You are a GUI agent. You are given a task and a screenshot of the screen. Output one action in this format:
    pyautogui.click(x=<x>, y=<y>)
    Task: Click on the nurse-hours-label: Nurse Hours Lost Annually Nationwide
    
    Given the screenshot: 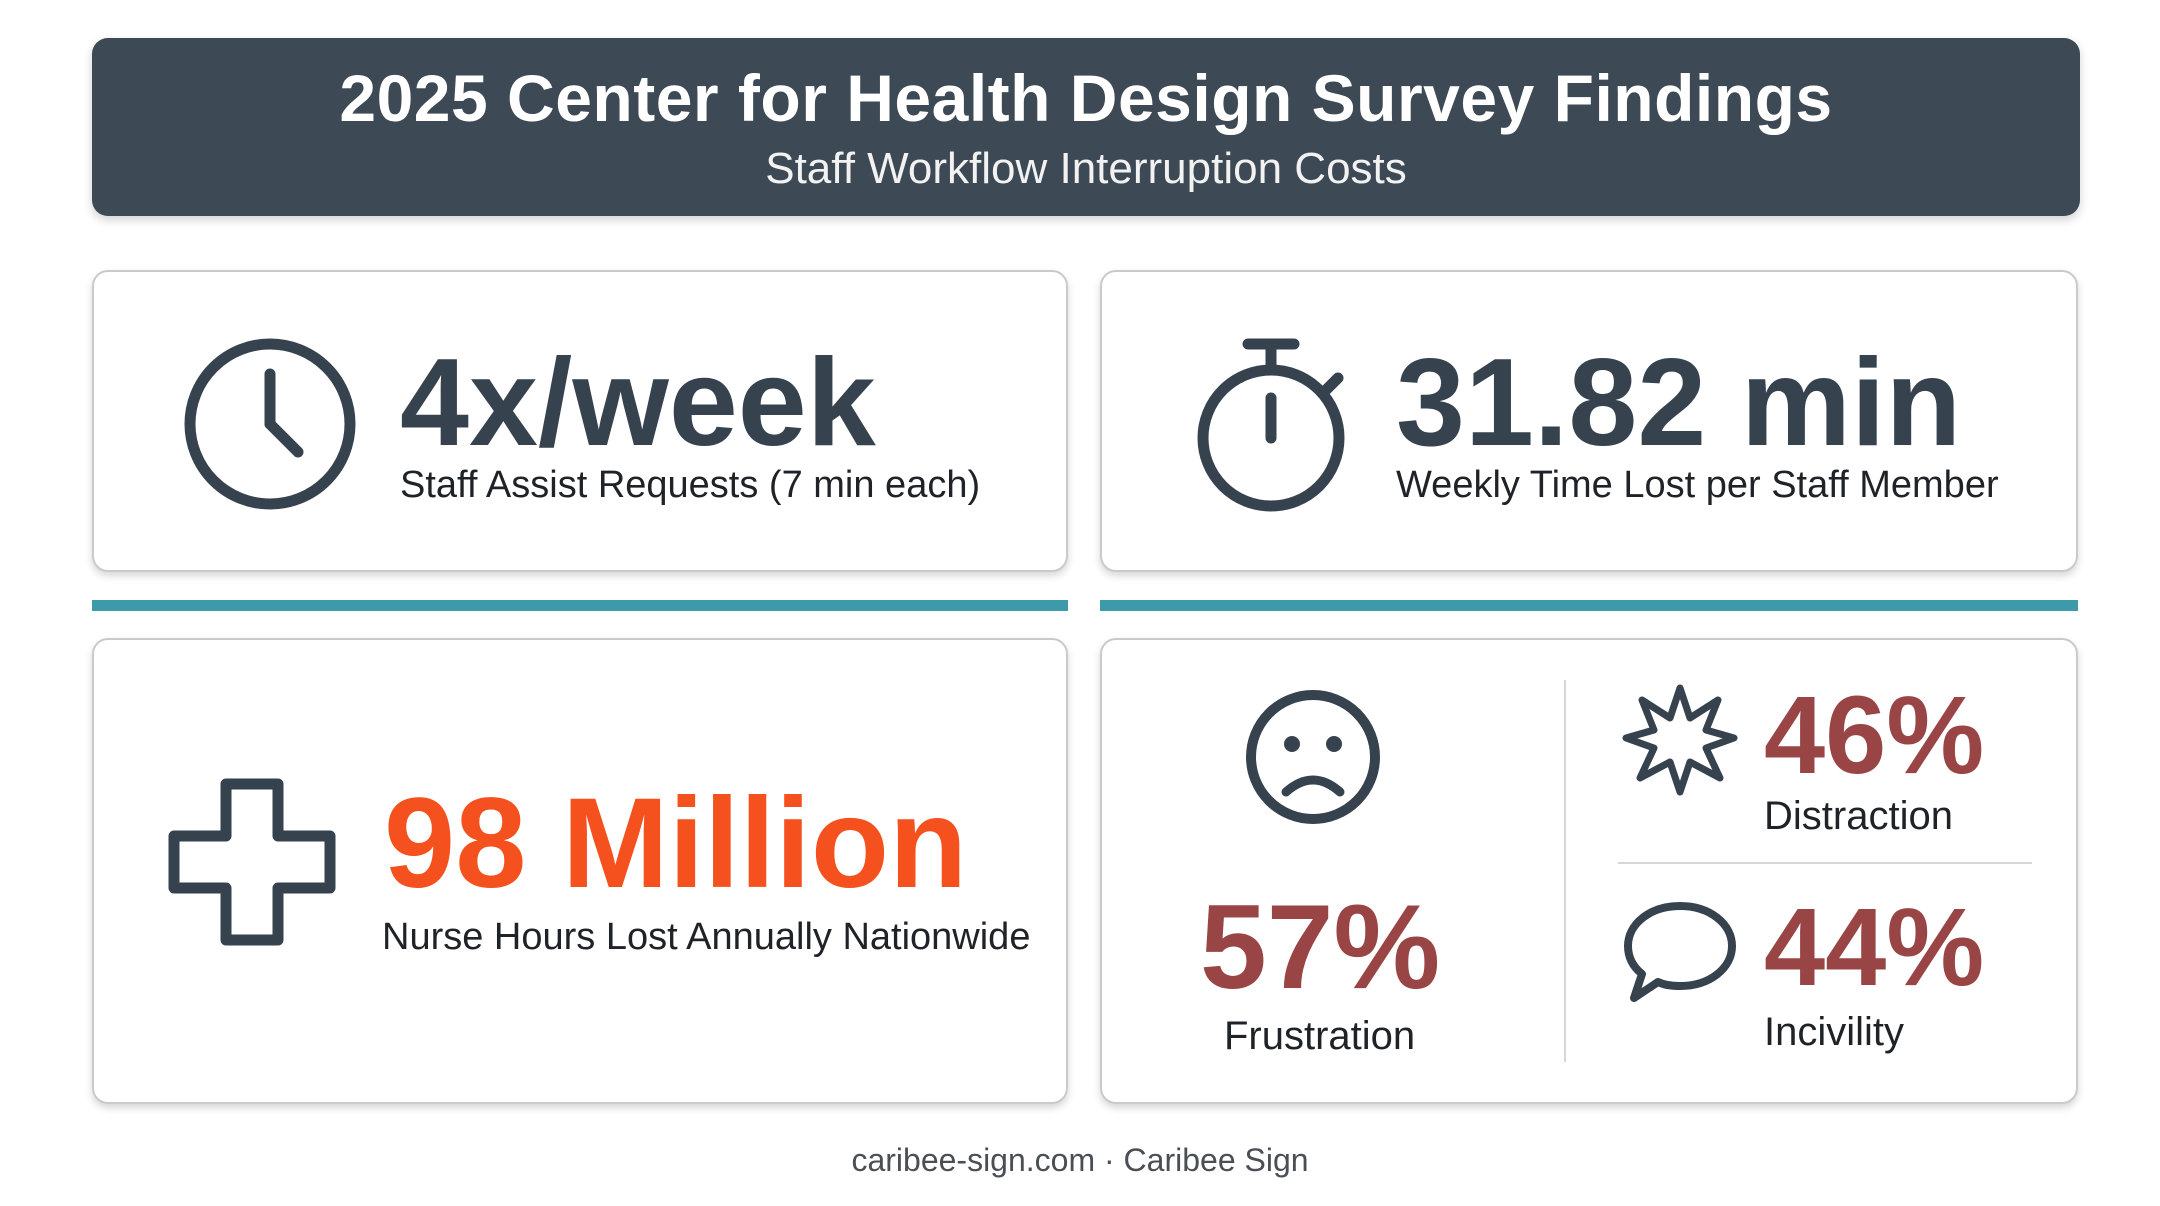 What is the action you would take?
    pyautogui.click(x=706, y=937)
    